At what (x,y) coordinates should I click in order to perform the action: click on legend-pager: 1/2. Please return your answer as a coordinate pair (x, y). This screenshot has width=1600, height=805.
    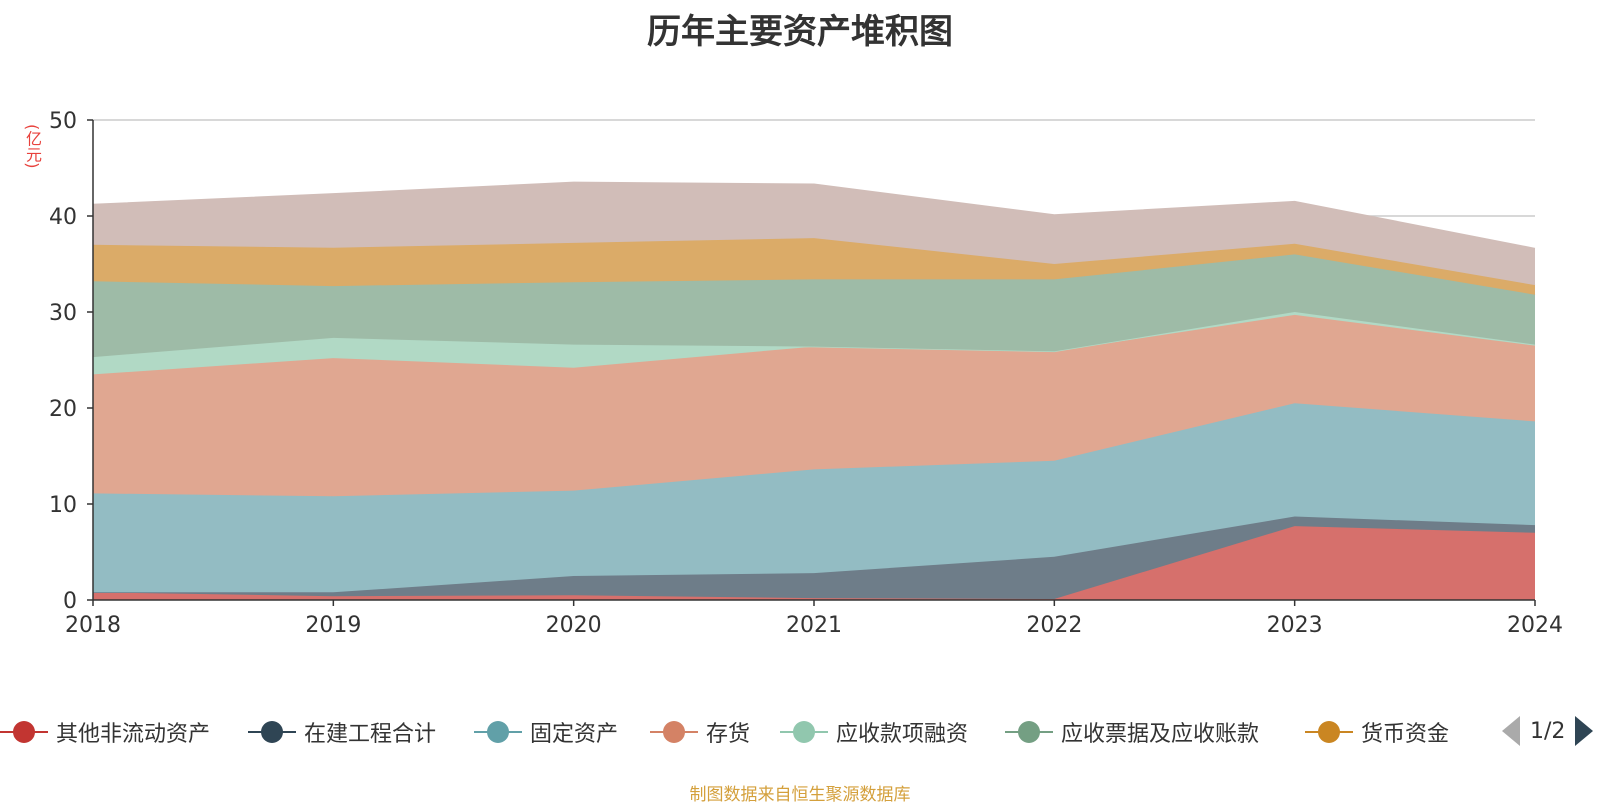
    Looking at the image, I should click on (1548, 731).